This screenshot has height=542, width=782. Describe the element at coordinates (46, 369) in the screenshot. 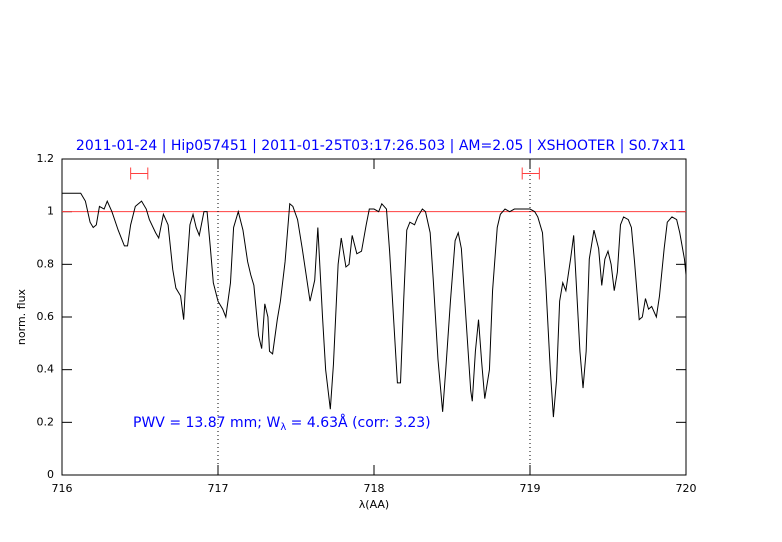

I see `y-tick-label: 0.4` at that location.